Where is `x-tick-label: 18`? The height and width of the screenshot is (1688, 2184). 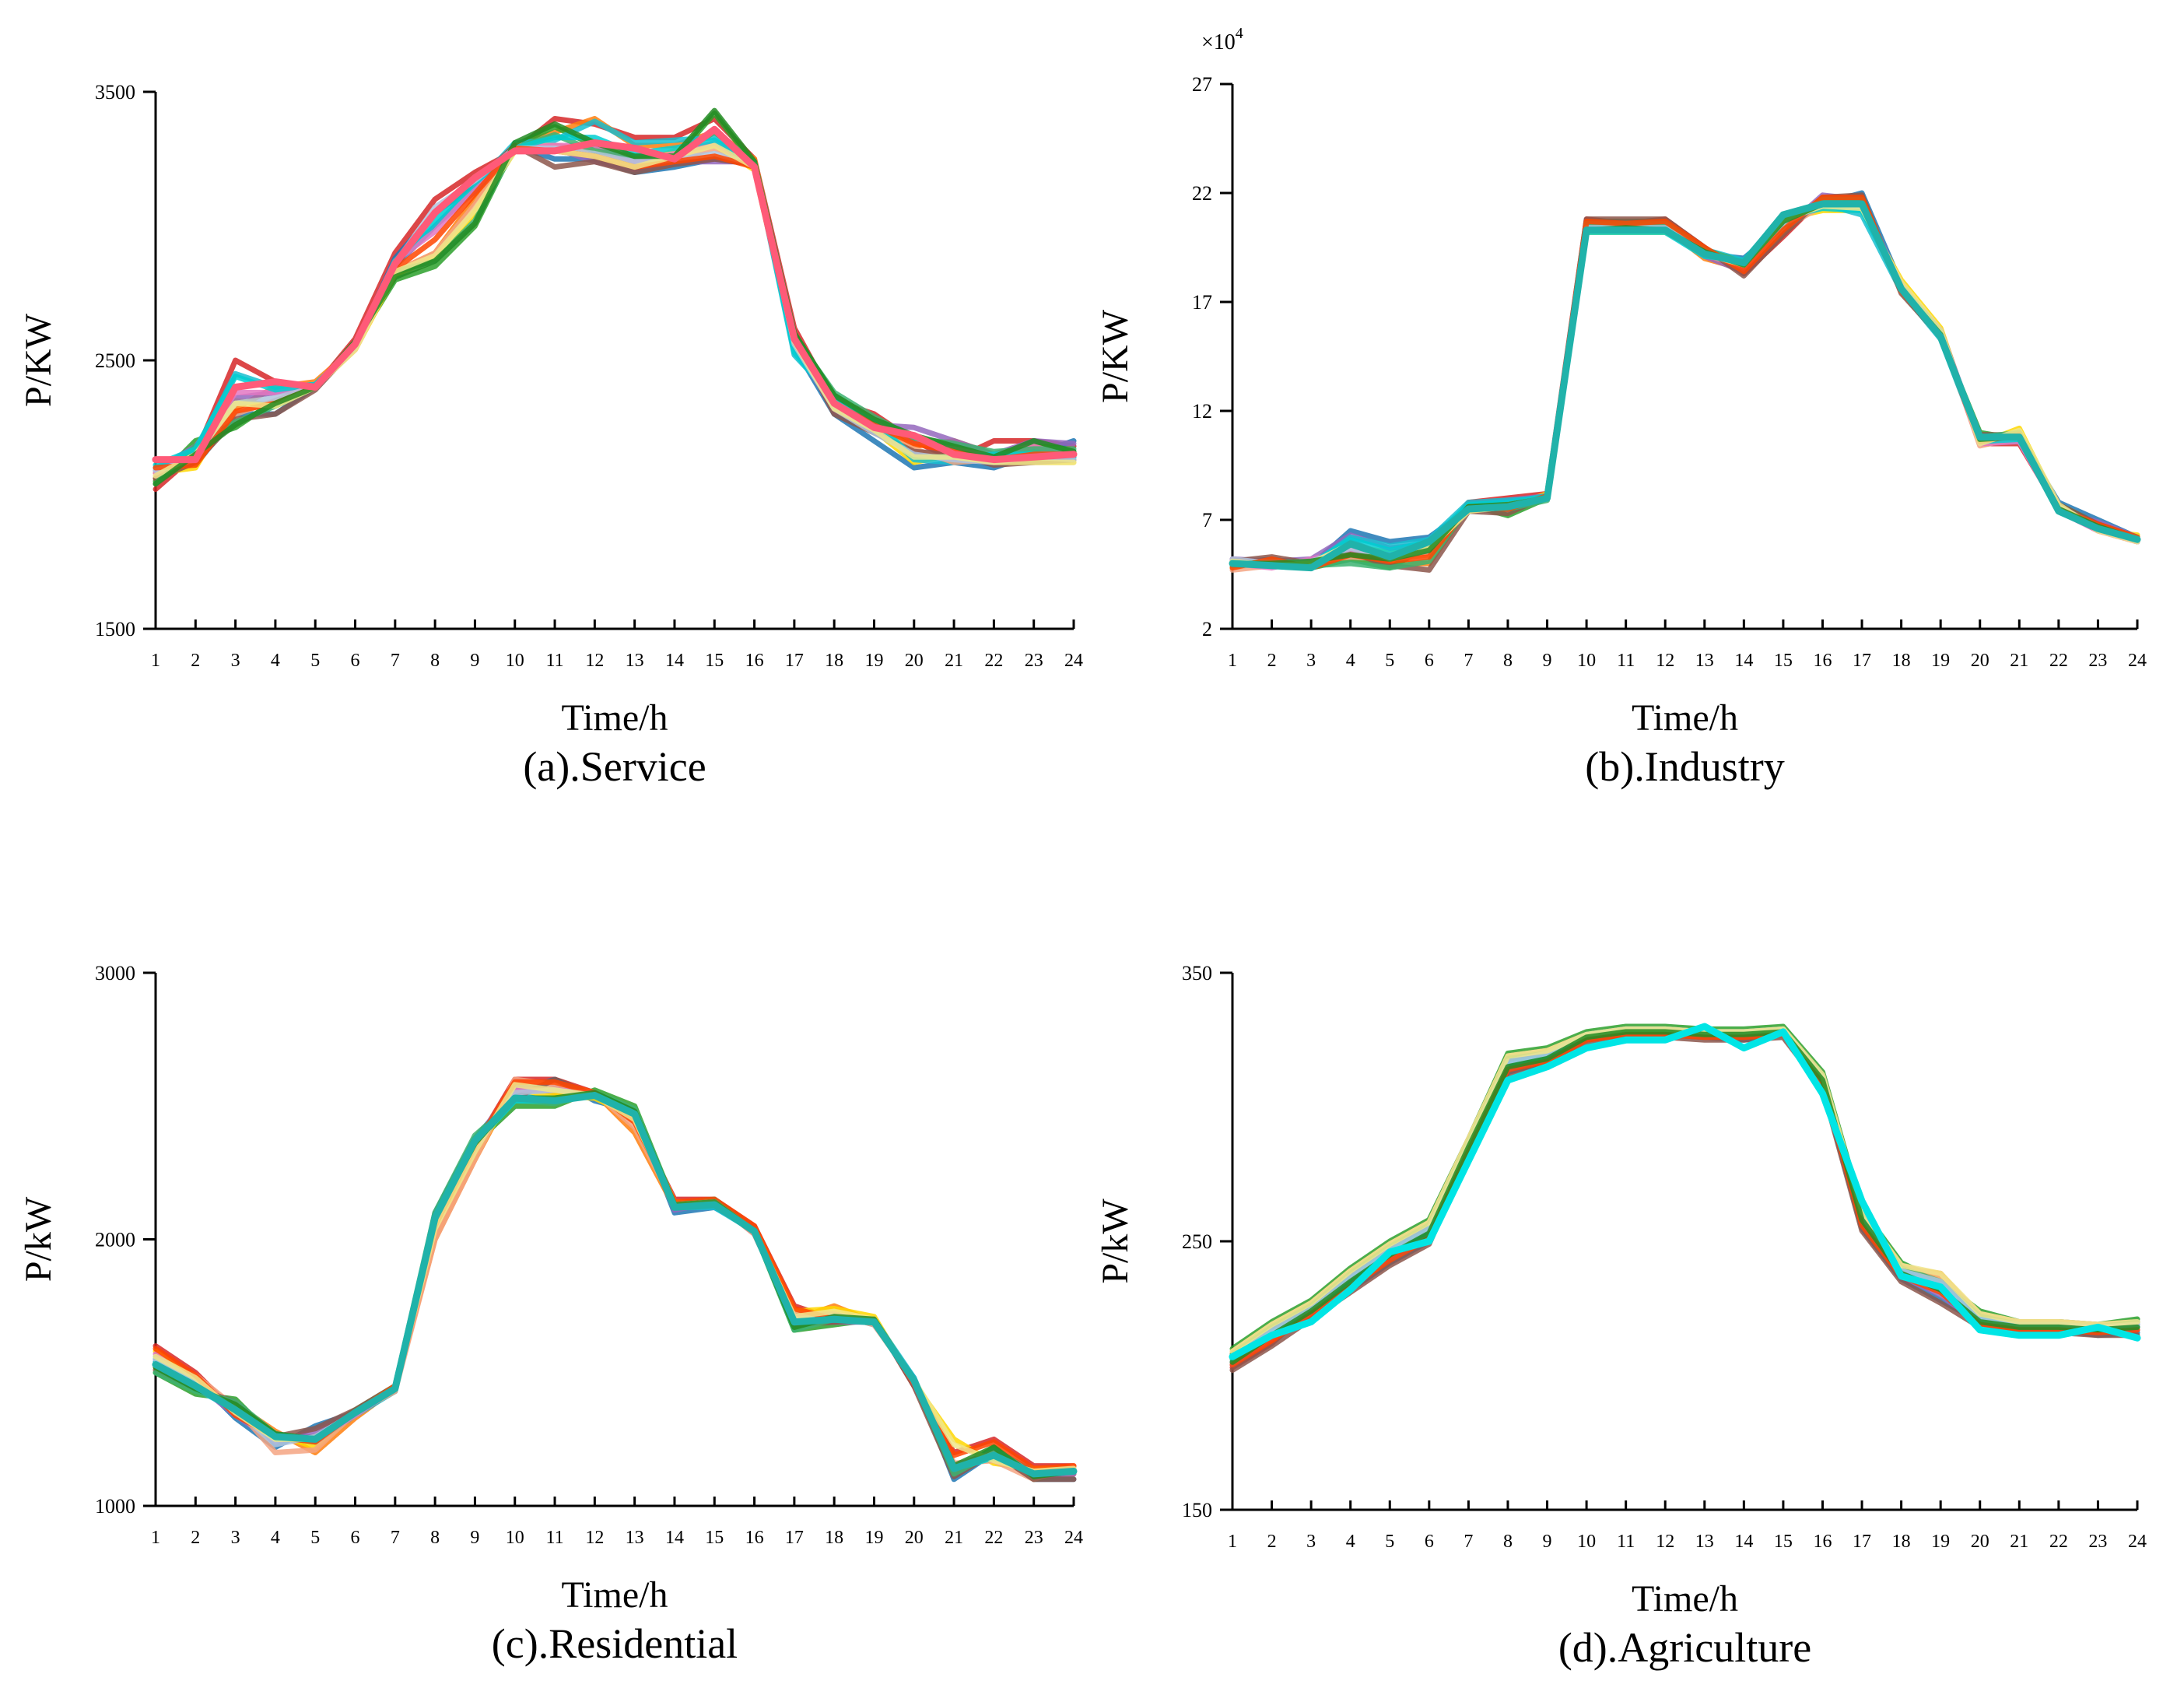 x-tick-label: 18 is located at coordinates (1902, 661).